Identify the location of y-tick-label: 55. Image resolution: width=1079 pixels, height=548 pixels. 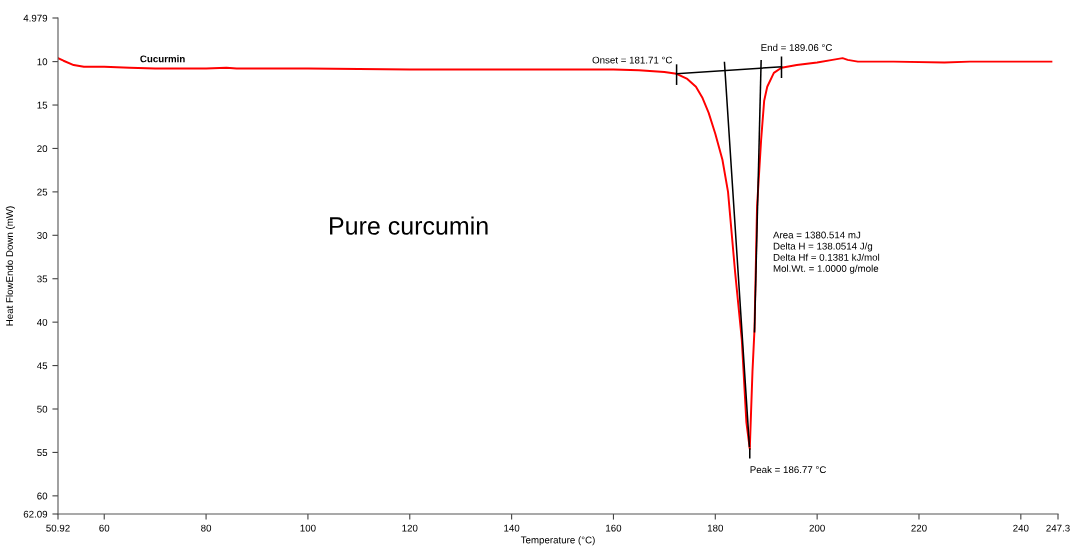
(42, 453).